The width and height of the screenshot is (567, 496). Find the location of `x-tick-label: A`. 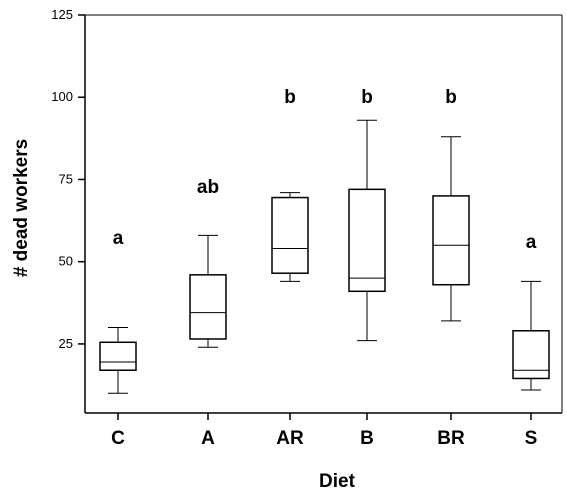

x-tick-label: A is located at coordinates (208, 438).